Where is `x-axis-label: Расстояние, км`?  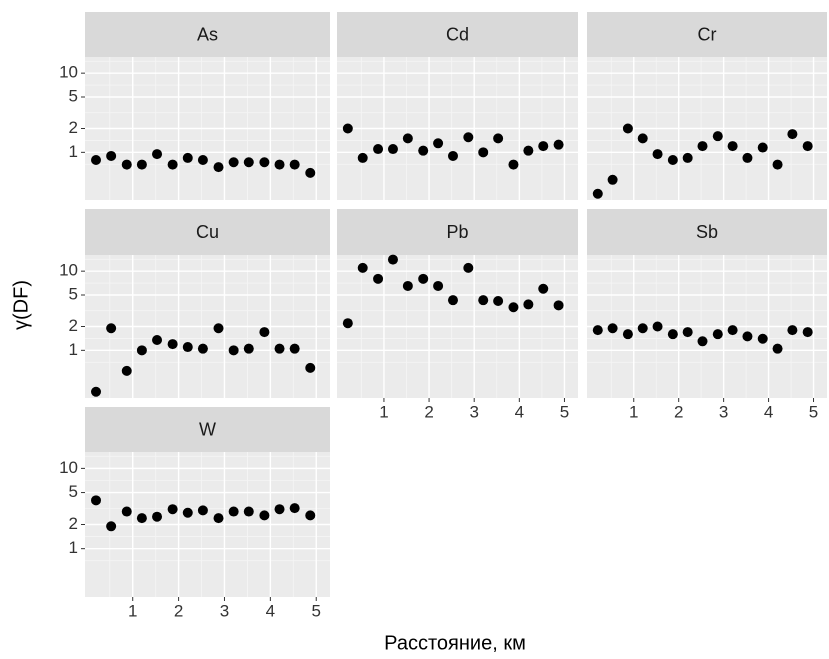
x-axis-label: Расстояние, км is located at coordinates (455, 643).